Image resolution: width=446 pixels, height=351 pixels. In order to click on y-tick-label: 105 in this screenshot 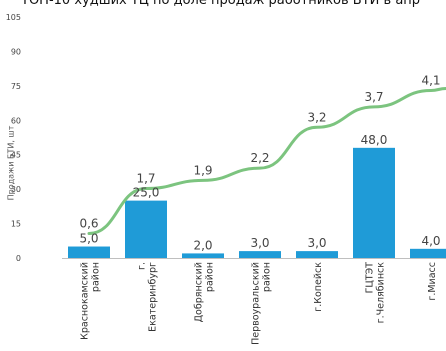, I will do `click(13, 17)`.